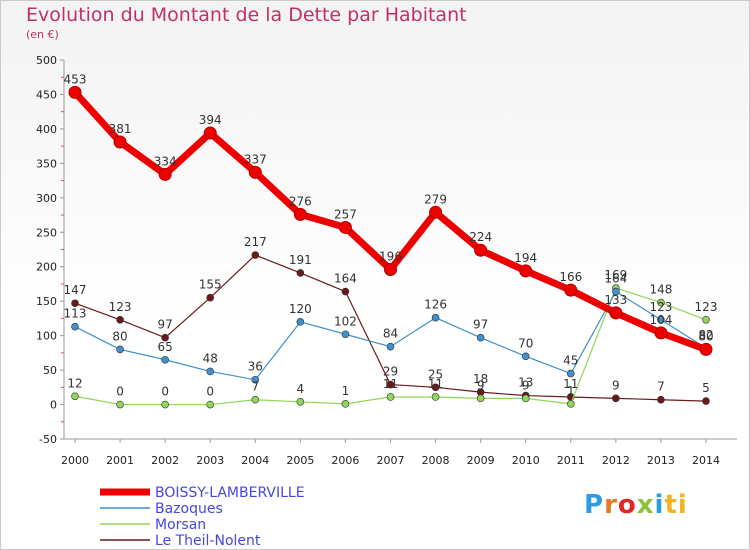 This screenshot has height=550, width=750. I want to click on logo-letter: r, so click(611, 505).